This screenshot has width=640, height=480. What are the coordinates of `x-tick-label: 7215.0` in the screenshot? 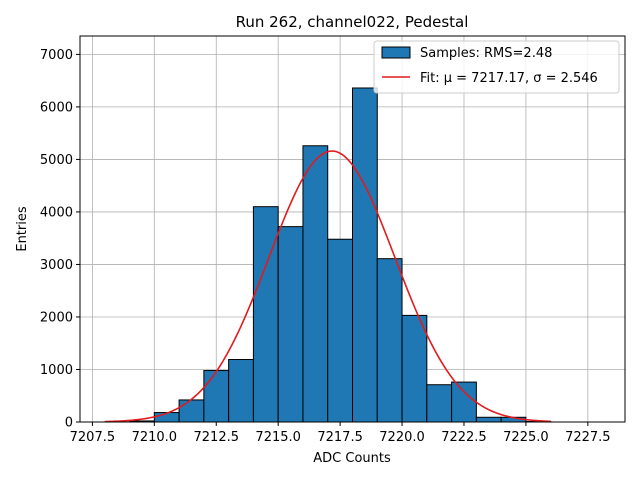 It's located at (278, 437).